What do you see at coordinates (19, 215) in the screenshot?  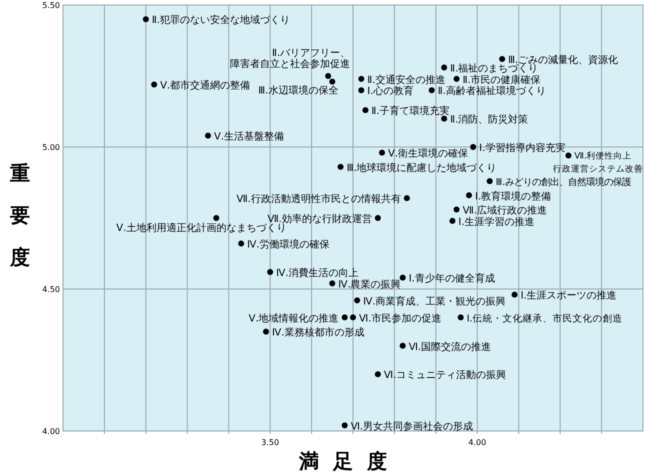 I see `y-axis-title: 重要度` at bounding box center [19, 215].